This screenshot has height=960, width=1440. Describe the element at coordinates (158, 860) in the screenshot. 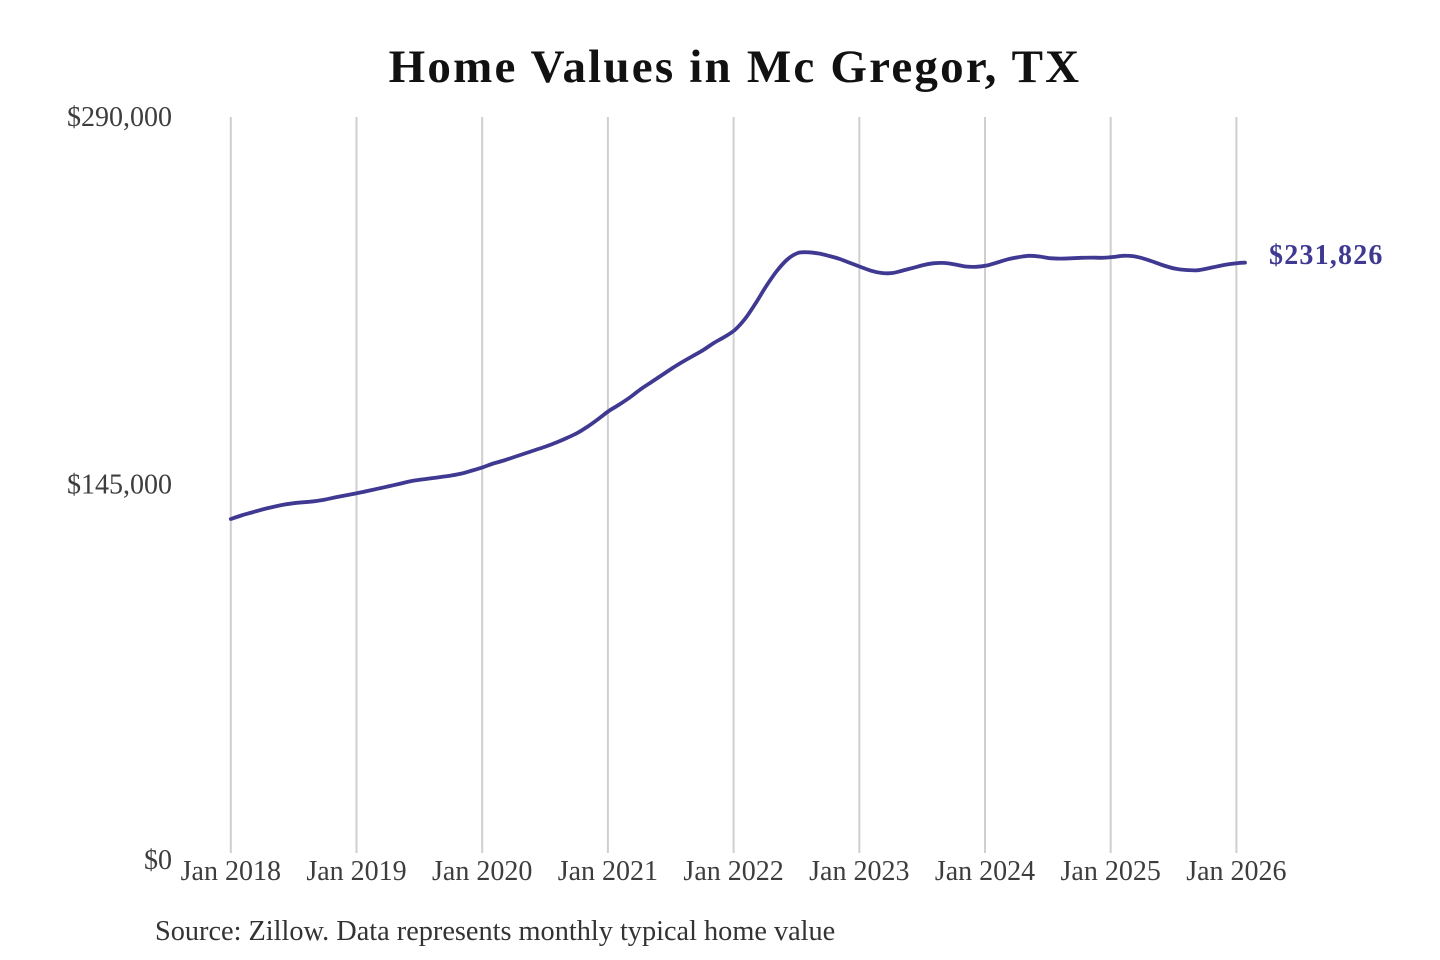

I see `svg-text: $0` at that location.